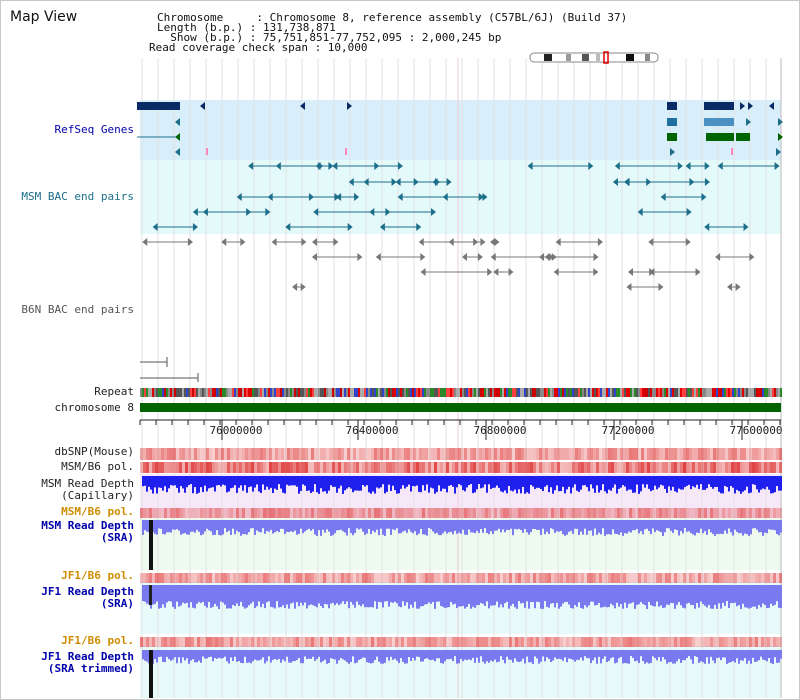  I want to click on track-label-msm-bac: MSM BAC end pairs, so click(77, 196).